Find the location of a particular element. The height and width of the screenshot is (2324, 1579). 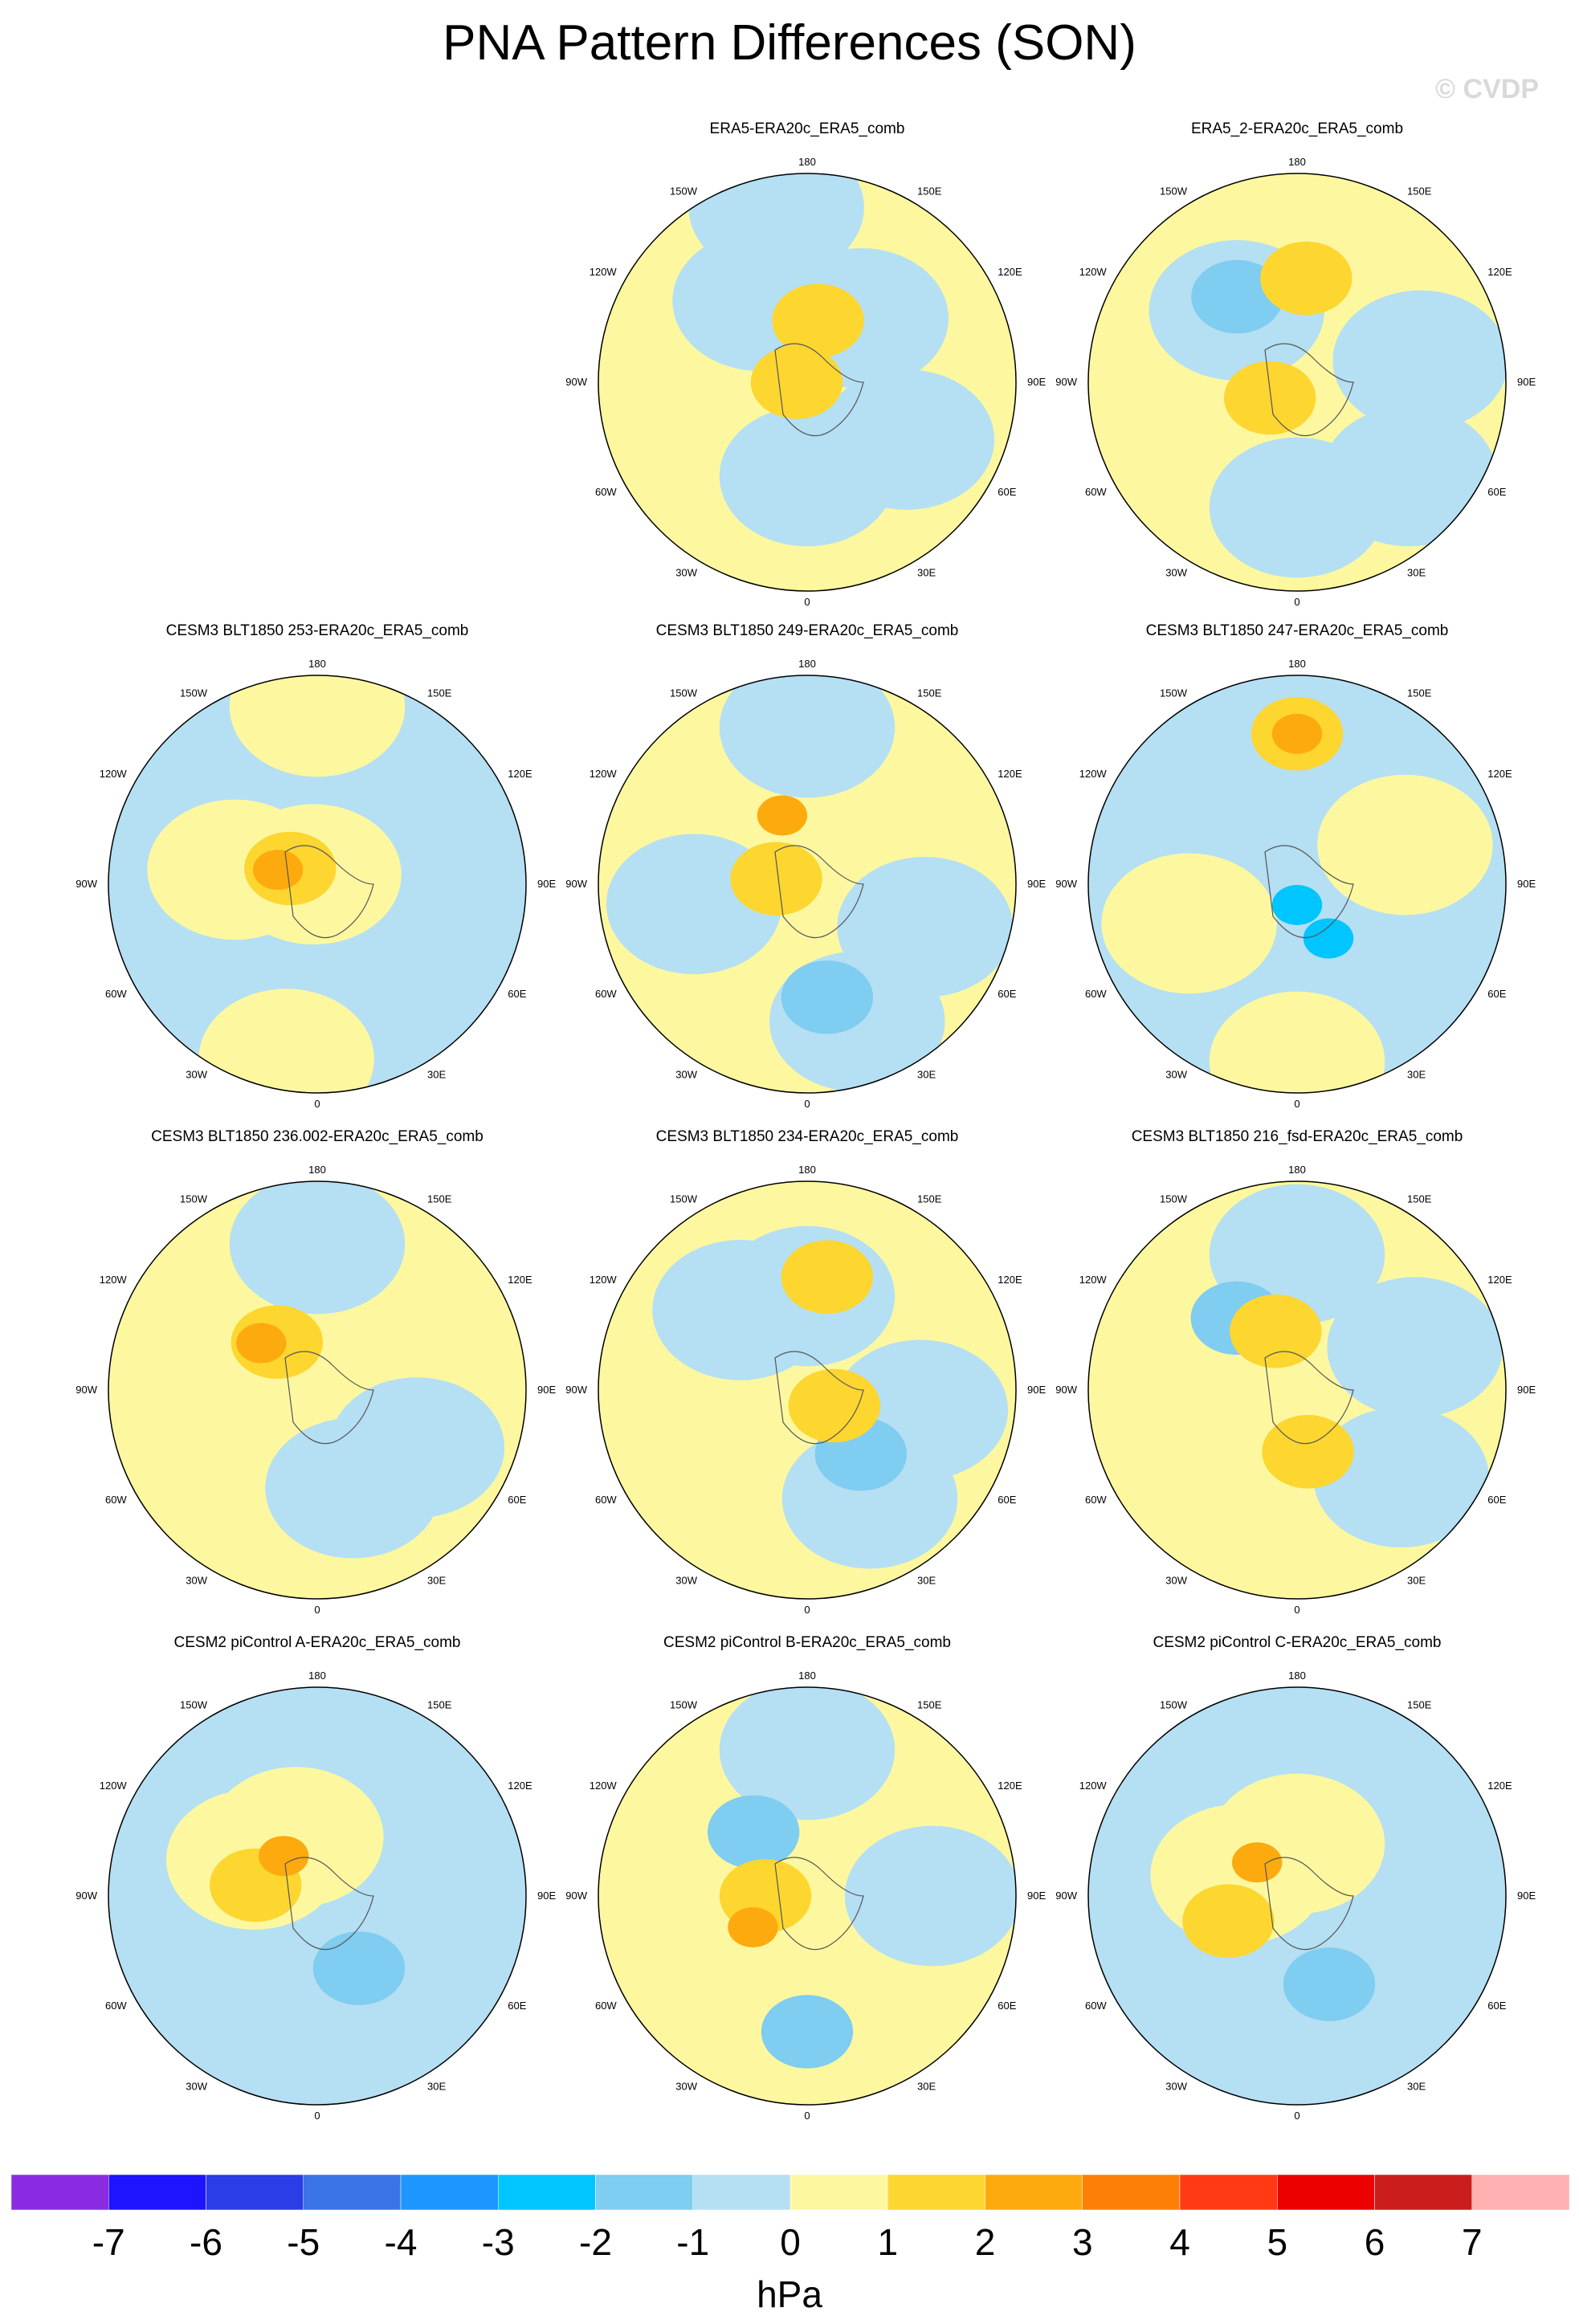

chart-title: PNA Pattern Differences (SON) is located at coordinates (789, 43).